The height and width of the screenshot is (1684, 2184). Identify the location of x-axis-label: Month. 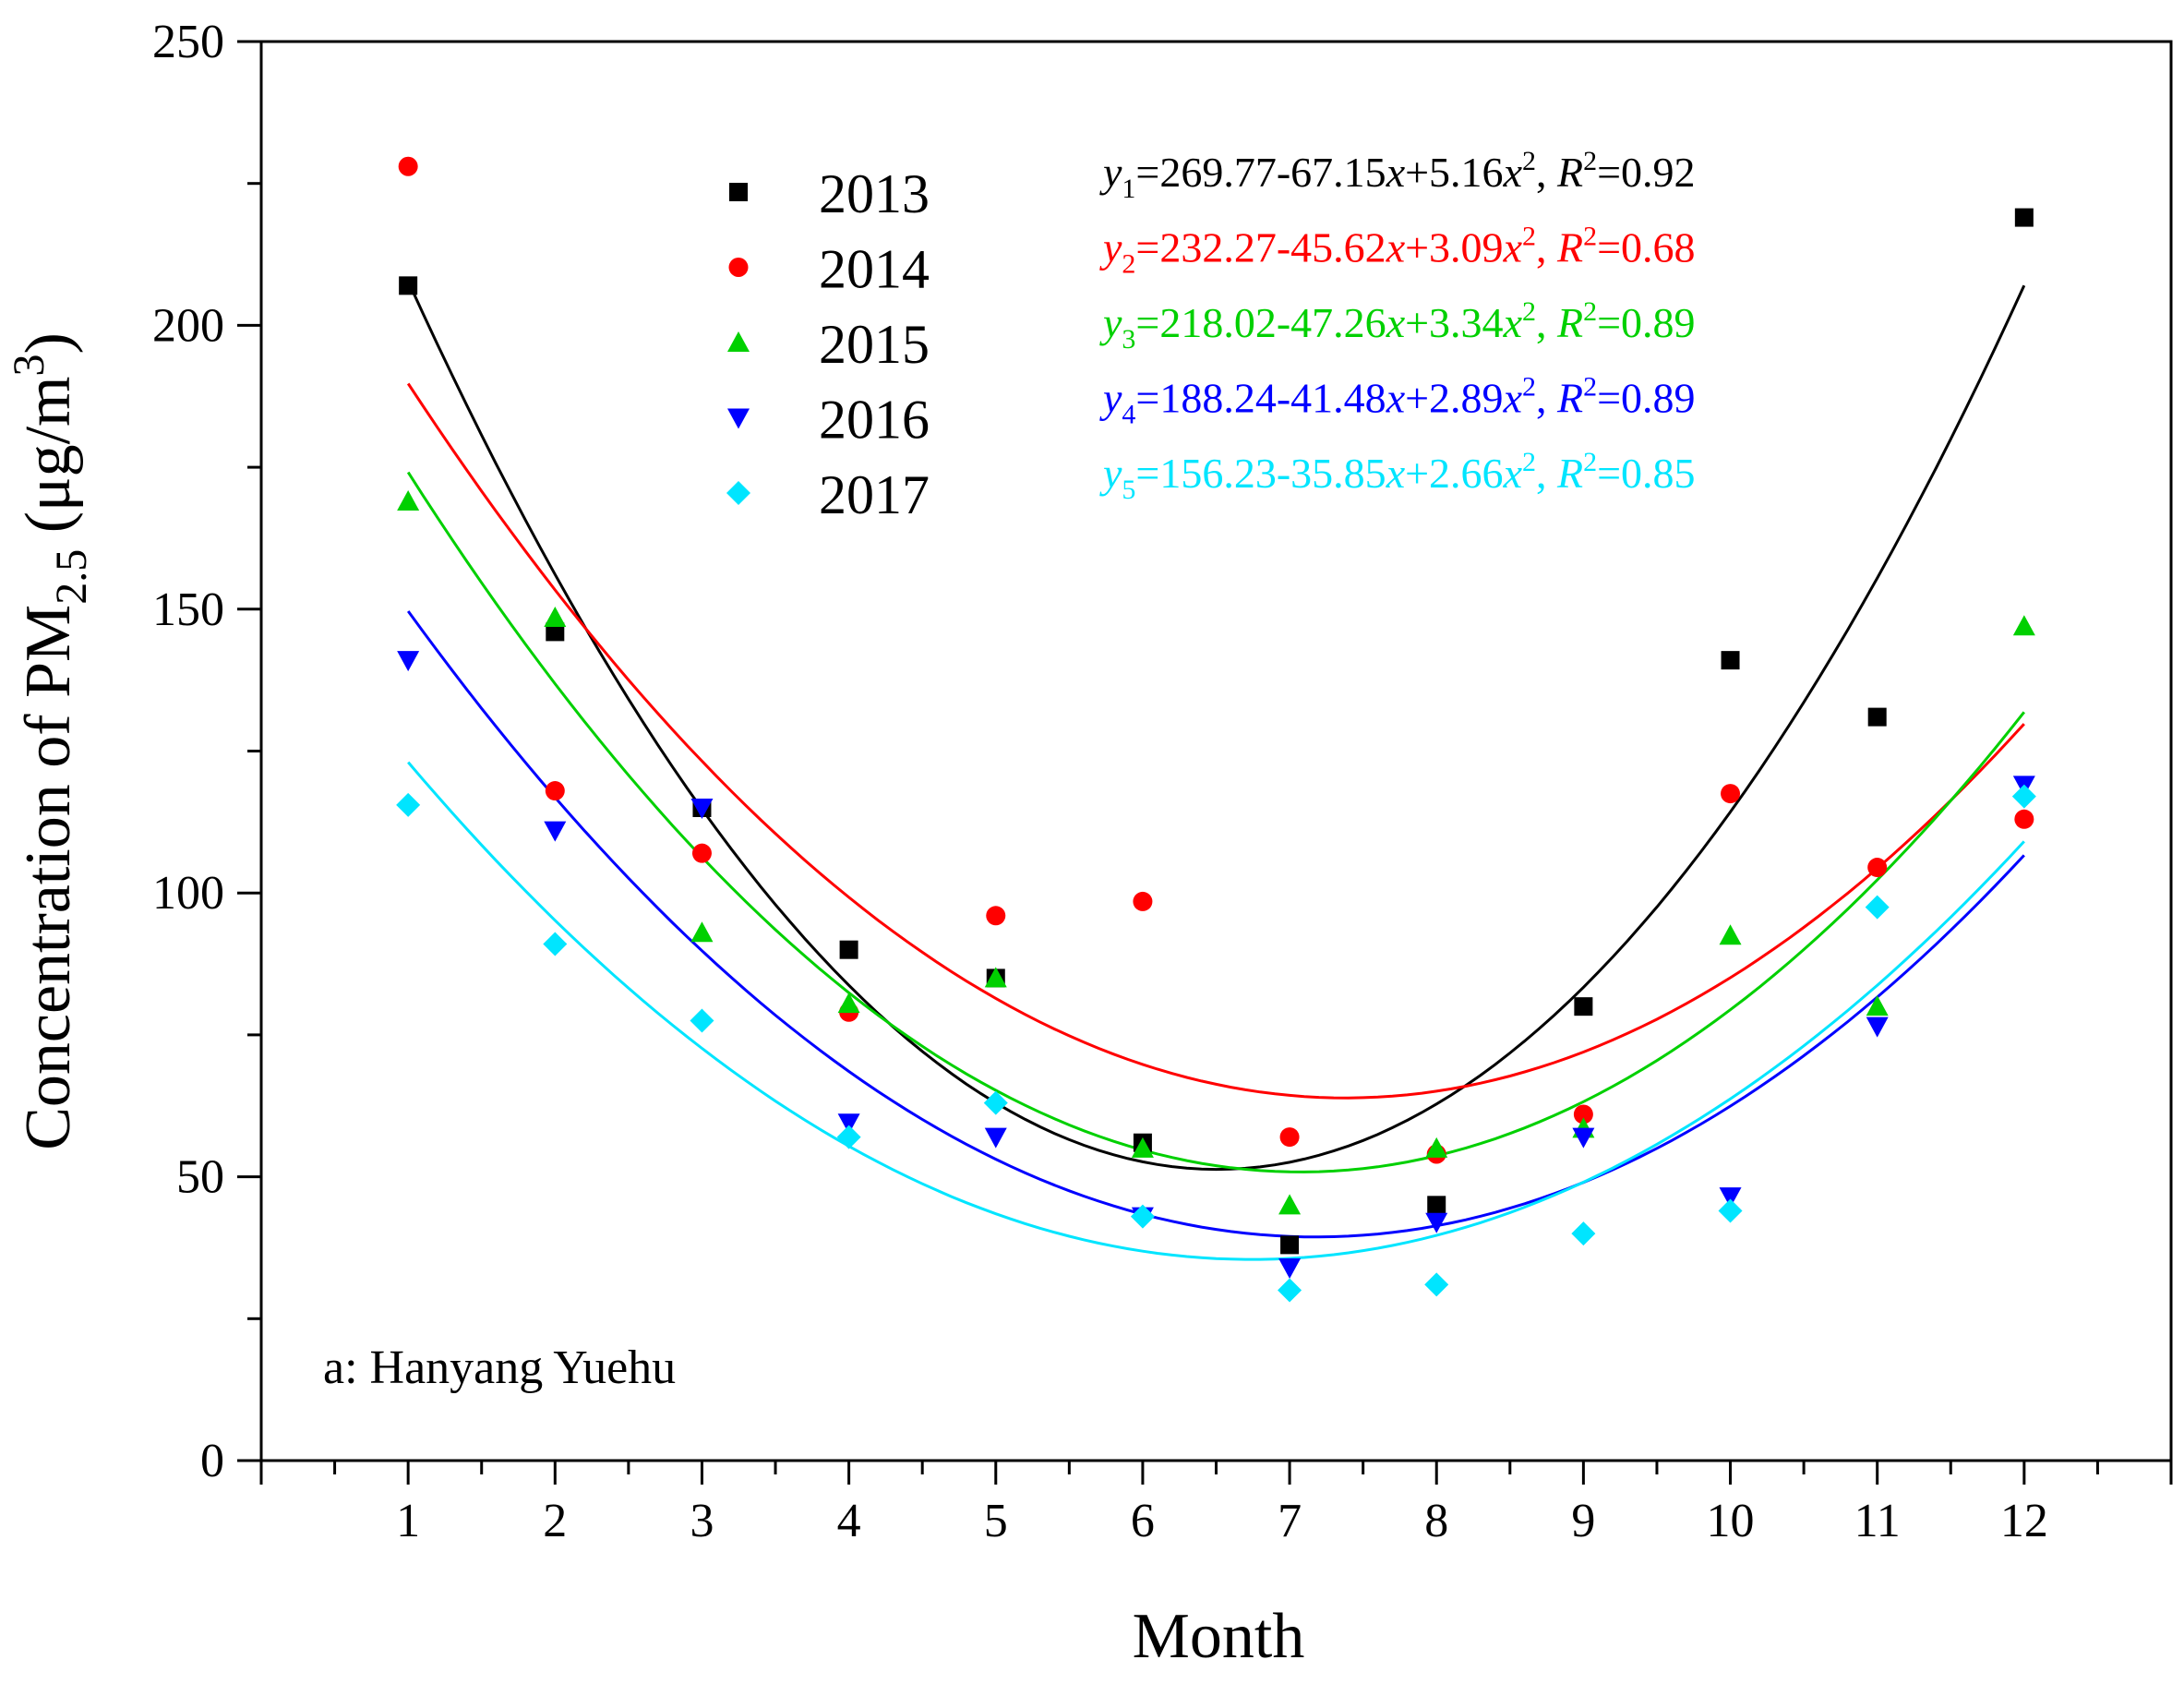
(1219, 1636).